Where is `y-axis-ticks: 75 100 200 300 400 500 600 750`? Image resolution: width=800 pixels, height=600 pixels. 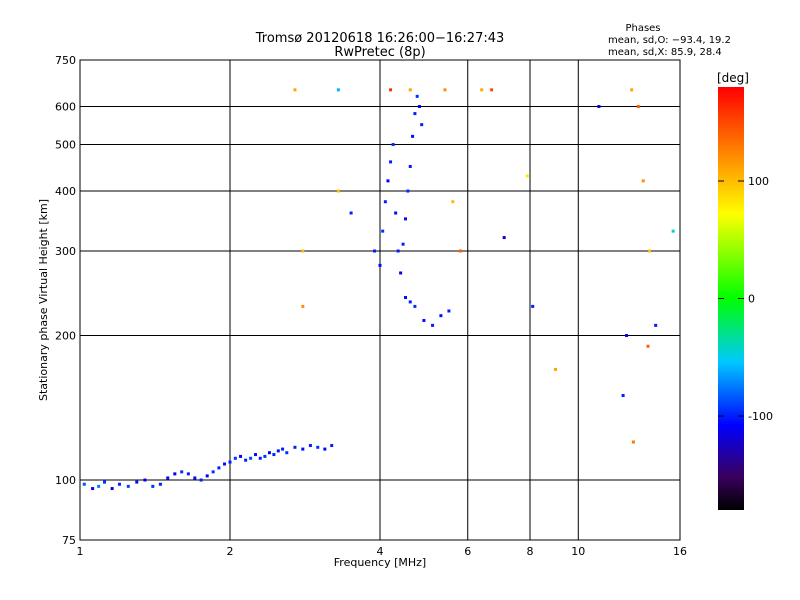 y-axis-ticks: 75 100 200 300 400 500 600 750 is located at coordinates (65, 300).